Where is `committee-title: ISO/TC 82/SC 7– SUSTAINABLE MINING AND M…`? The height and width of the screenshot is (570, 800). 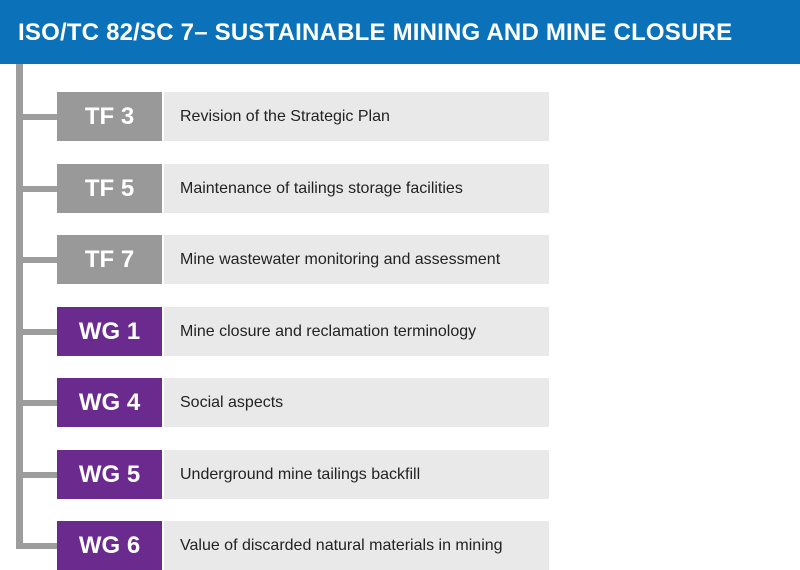 committee-title: ISO/TC 82/SC 7– SUSTAINABLE MINING AND M… is located at coordinates (375, 32).